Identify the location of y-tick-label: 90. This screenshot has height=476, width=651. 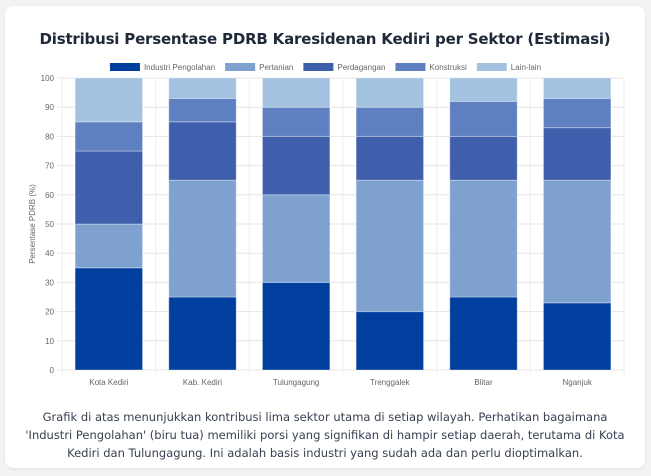
(49, 107).